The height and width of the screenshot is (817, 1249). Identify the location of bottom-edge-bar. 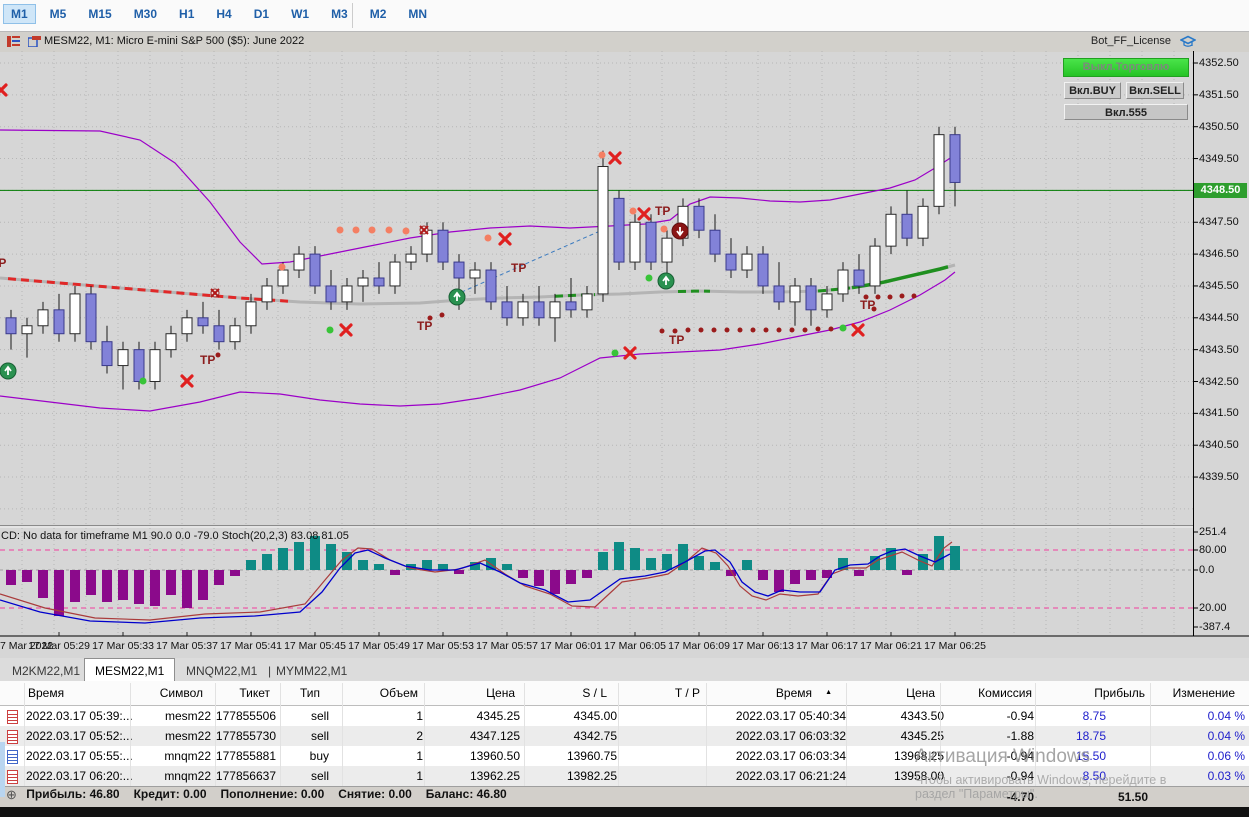
(624, 812).